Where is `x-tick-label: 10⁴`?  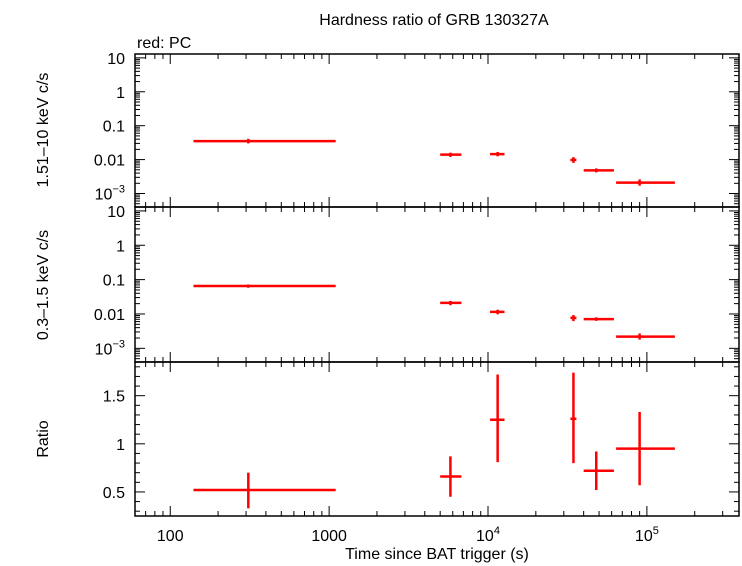 x-tick-label: 10⁴ is located at coordinates (488, 535).